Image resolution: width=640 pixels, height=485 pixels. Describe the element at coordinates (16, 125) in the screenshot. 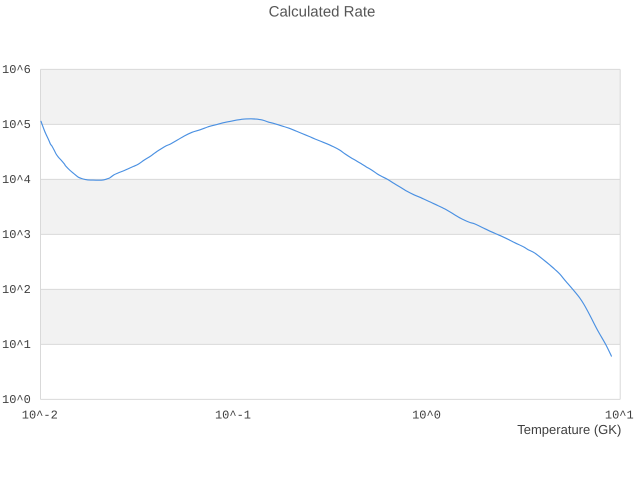

I see `svg-text: 10^5` at that location.